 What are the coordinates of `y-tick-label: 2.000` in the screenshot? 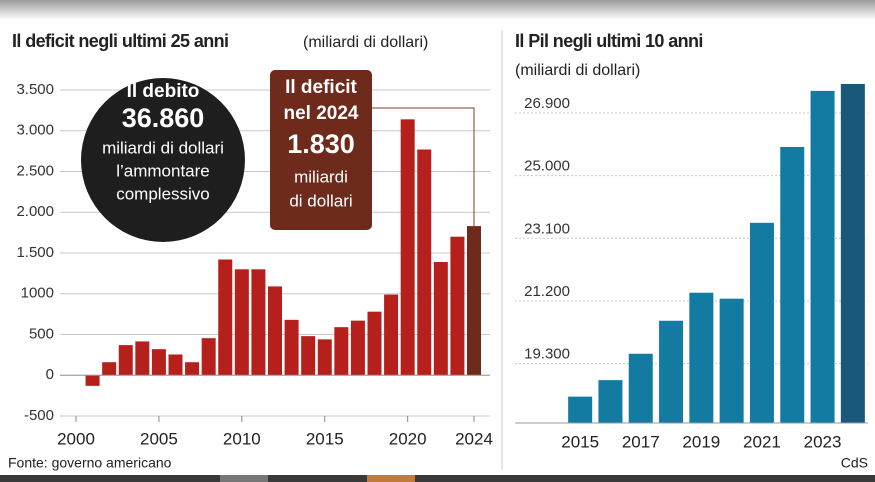 It's located at (35, 211).